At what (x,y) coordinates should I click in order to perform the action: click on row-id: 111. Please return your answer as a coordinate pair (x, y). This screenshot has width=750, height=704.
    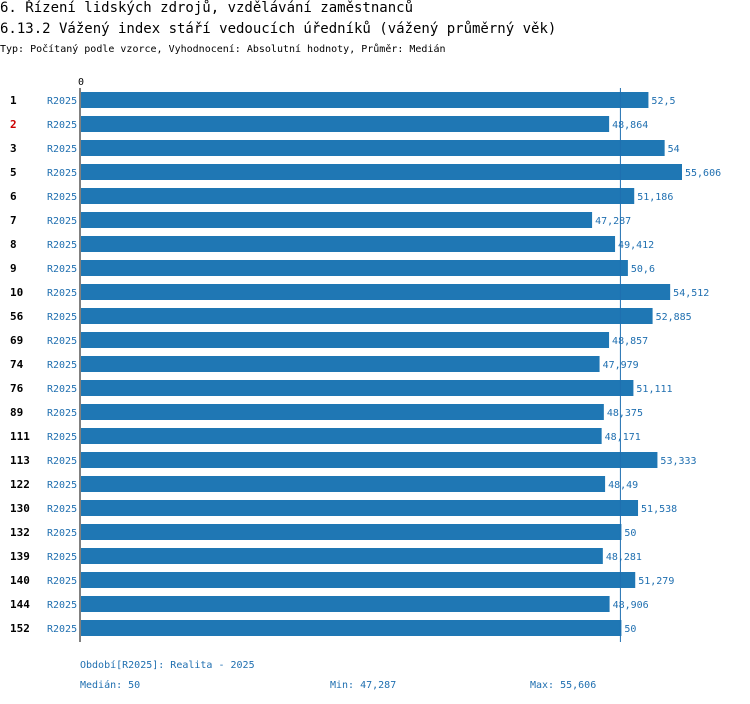
    Looking at the image, I should click on (20, 436).